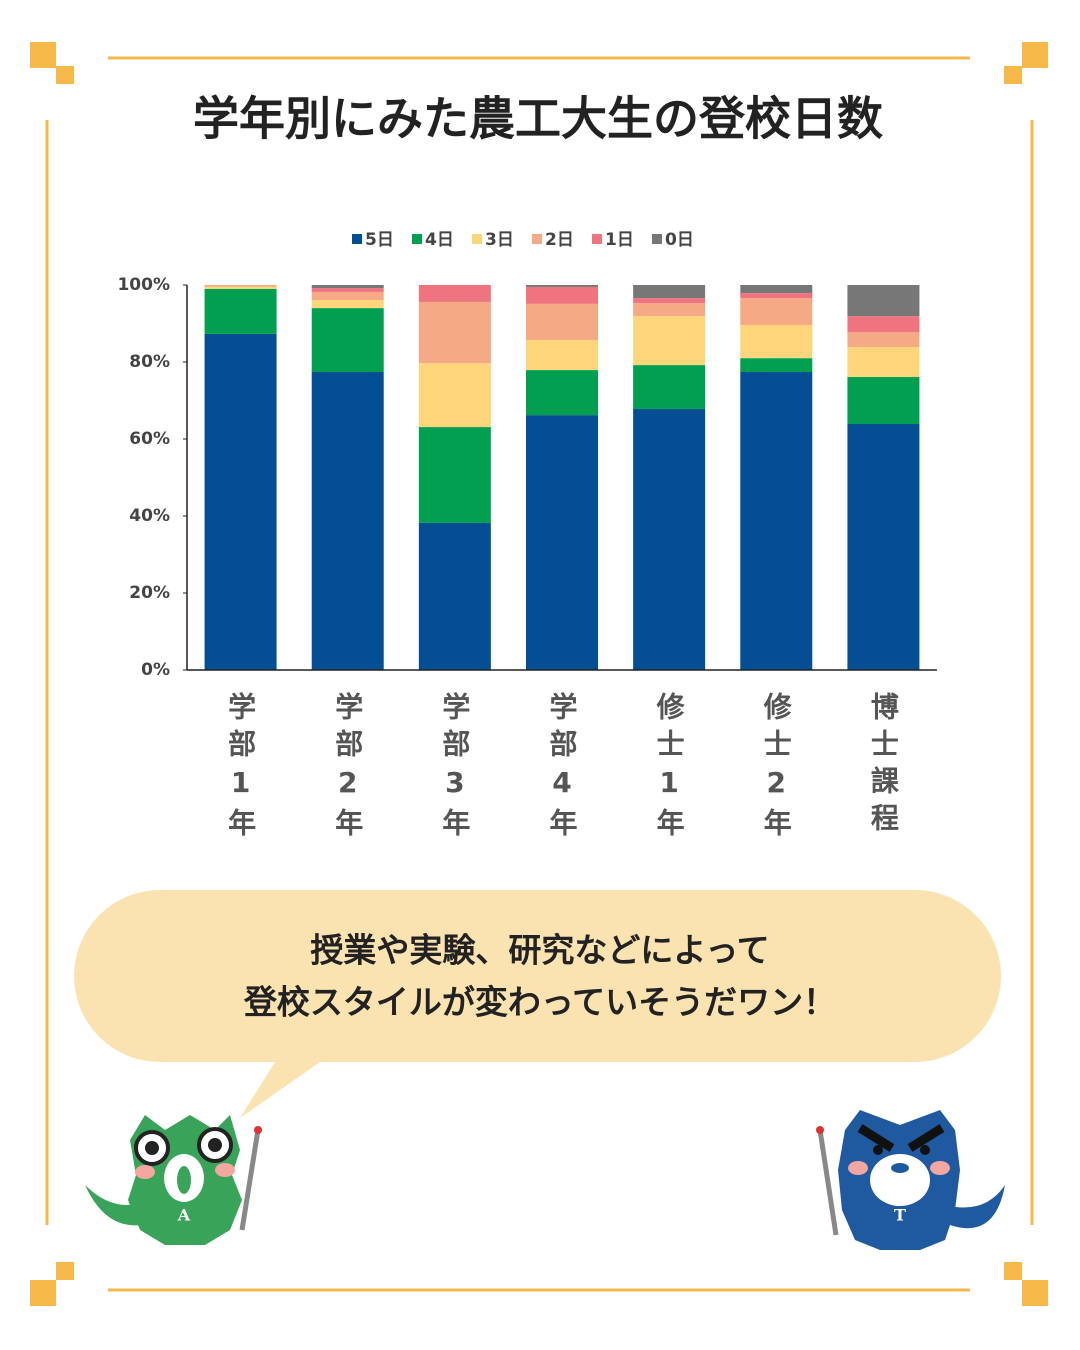 This screenshot has width=1080, height=1350. Describe the element at coordinates (538, 119) in the screenshot. I see `title: 学年別にみた農工大生の登校日数` at that location.